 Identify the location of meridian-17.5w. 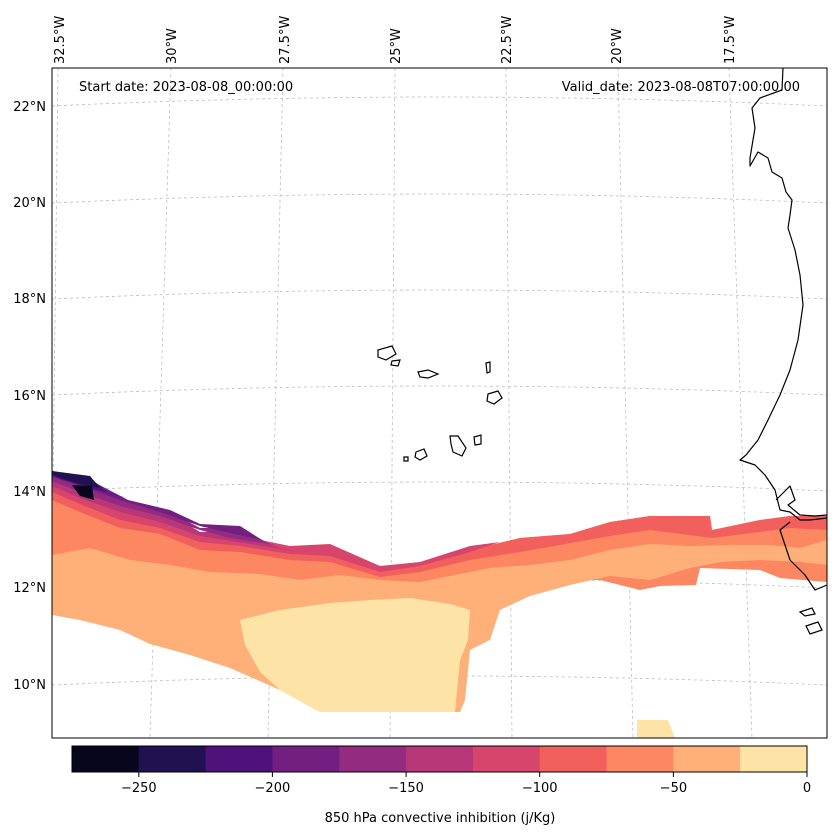
(740, 403).